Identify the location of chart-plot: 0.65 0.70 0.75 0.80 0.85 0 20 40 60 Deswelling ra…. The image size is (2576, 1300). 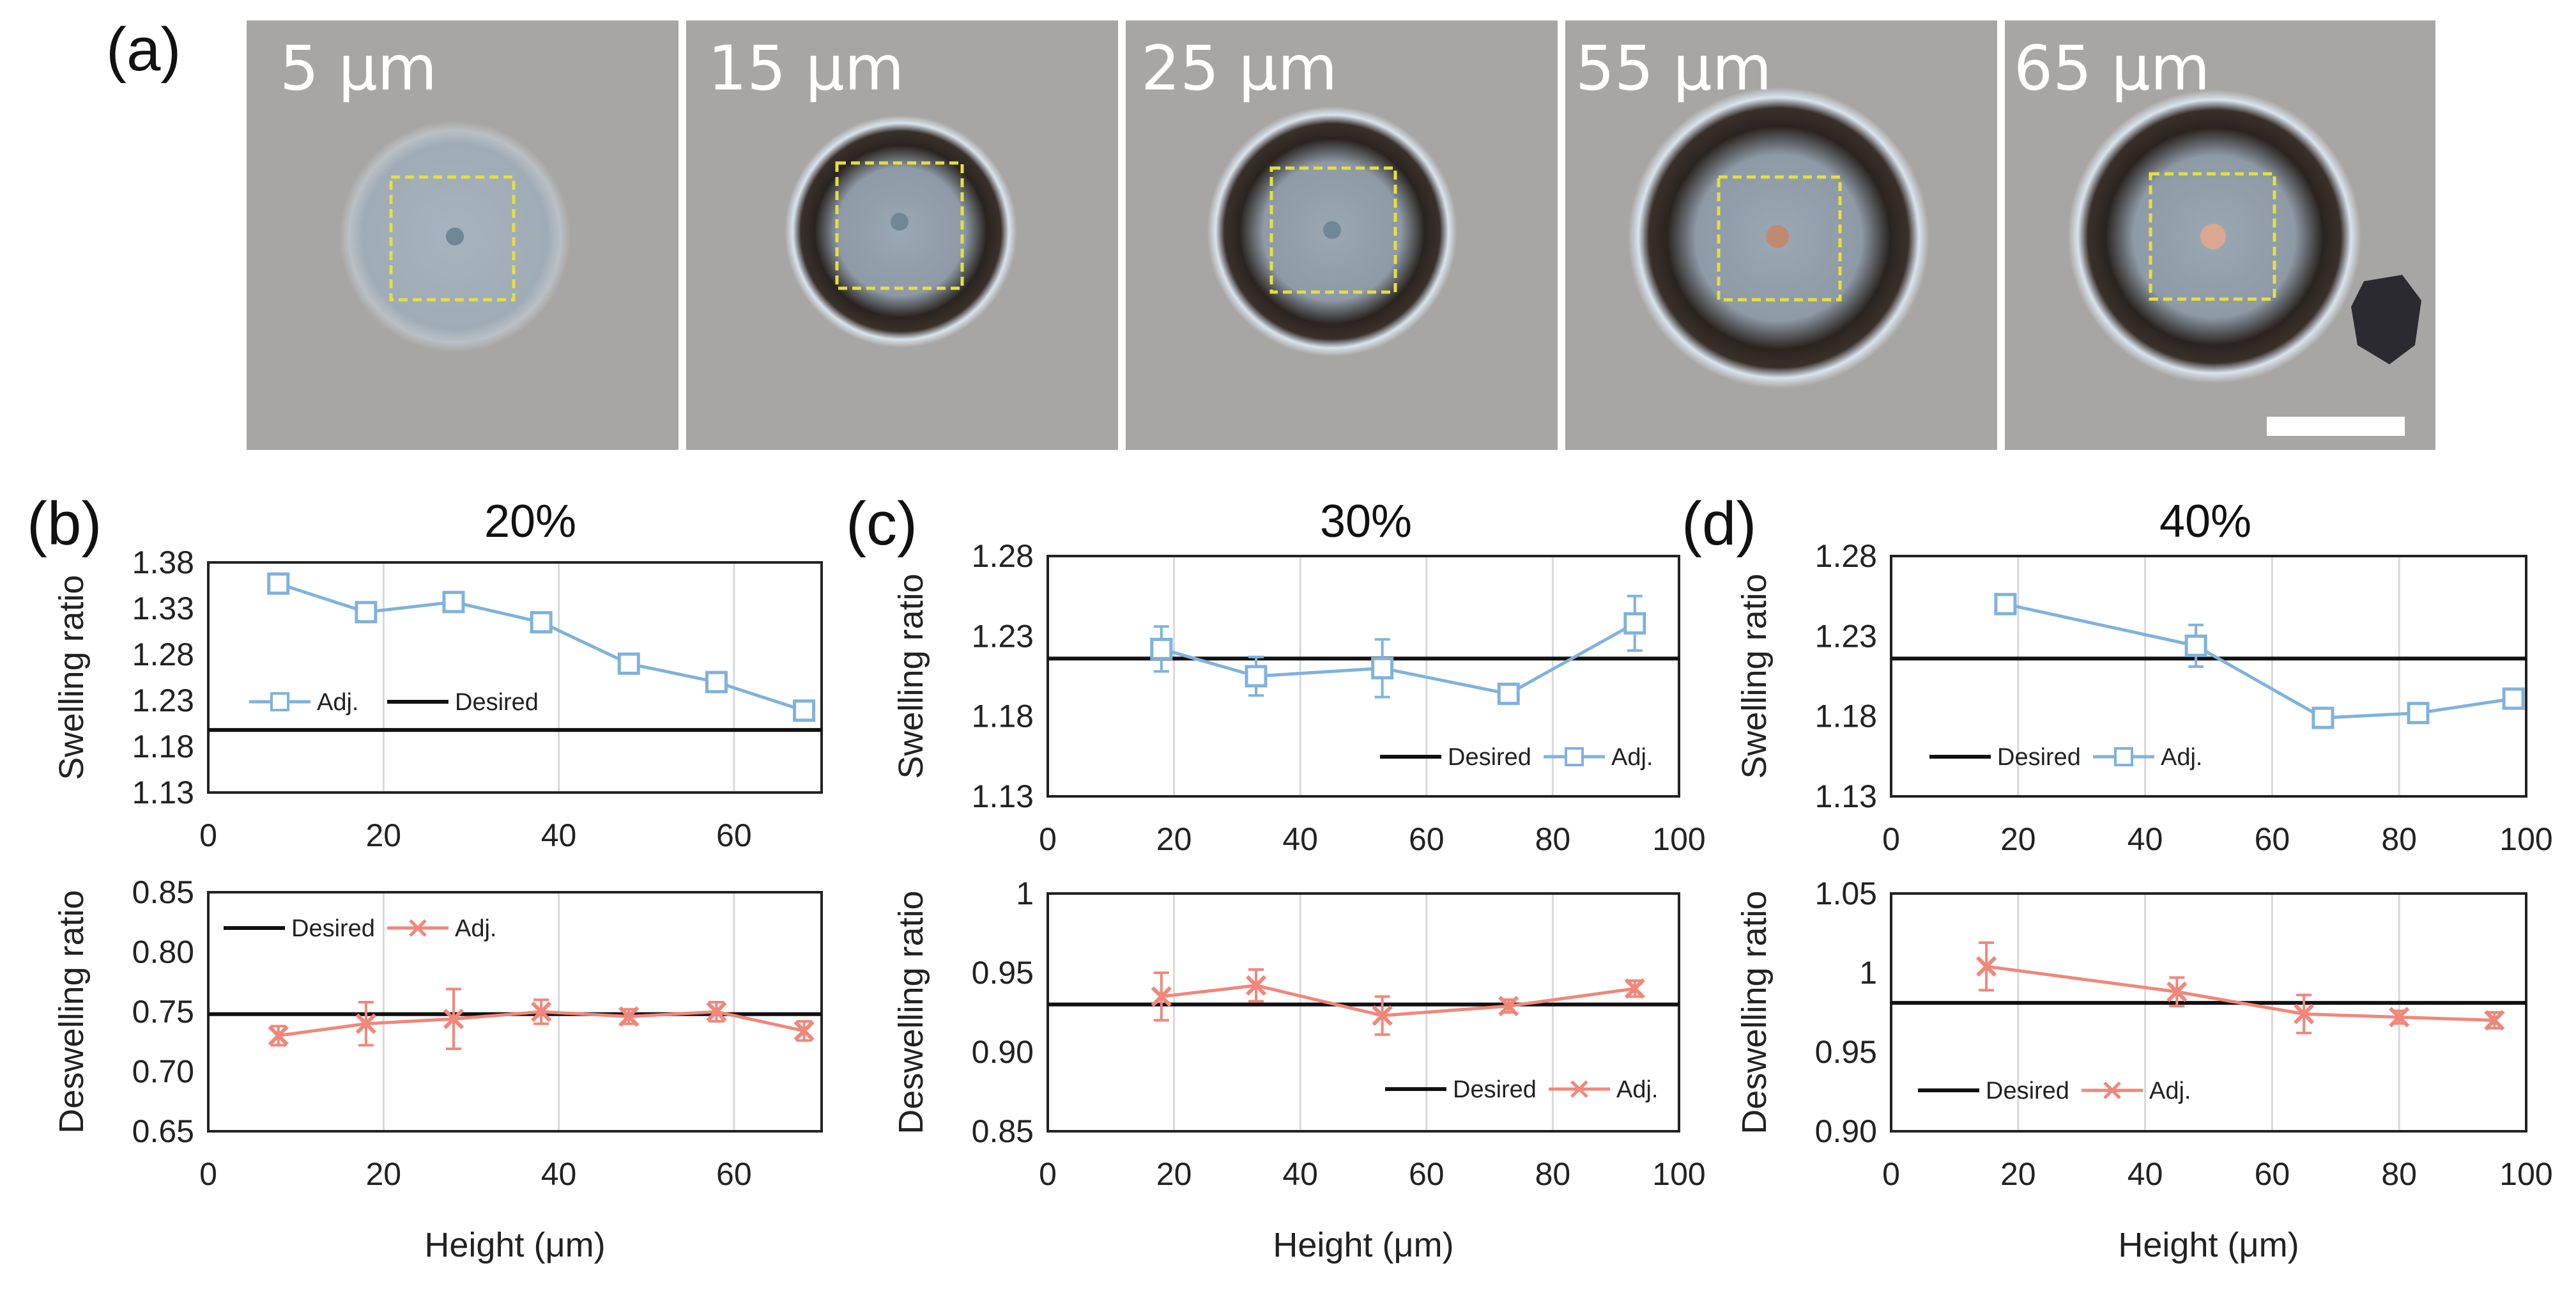
(437, 1069).